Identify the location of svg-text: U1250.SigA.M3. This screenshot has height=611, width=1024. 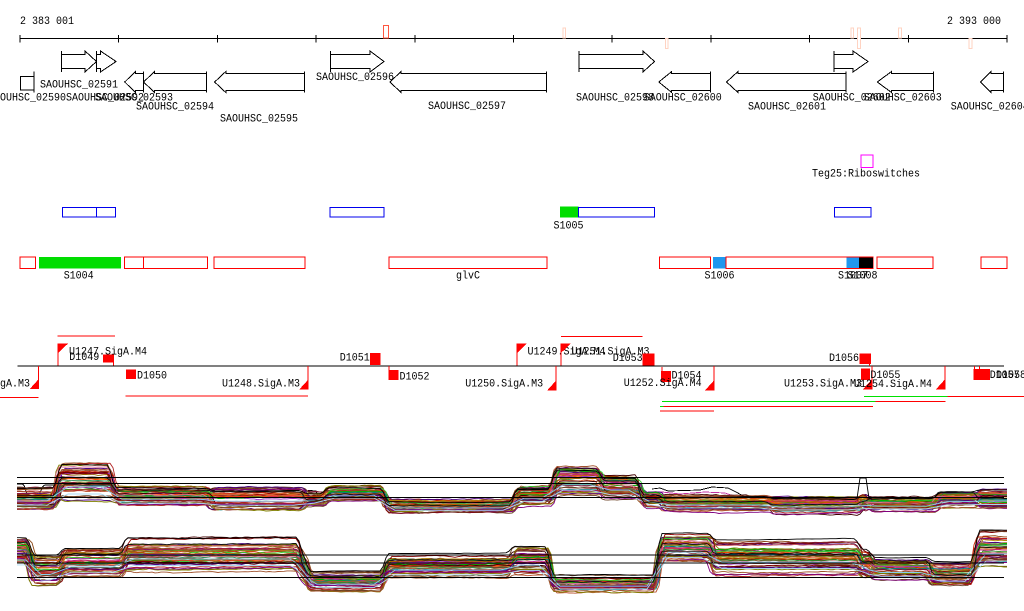
(504, 384).